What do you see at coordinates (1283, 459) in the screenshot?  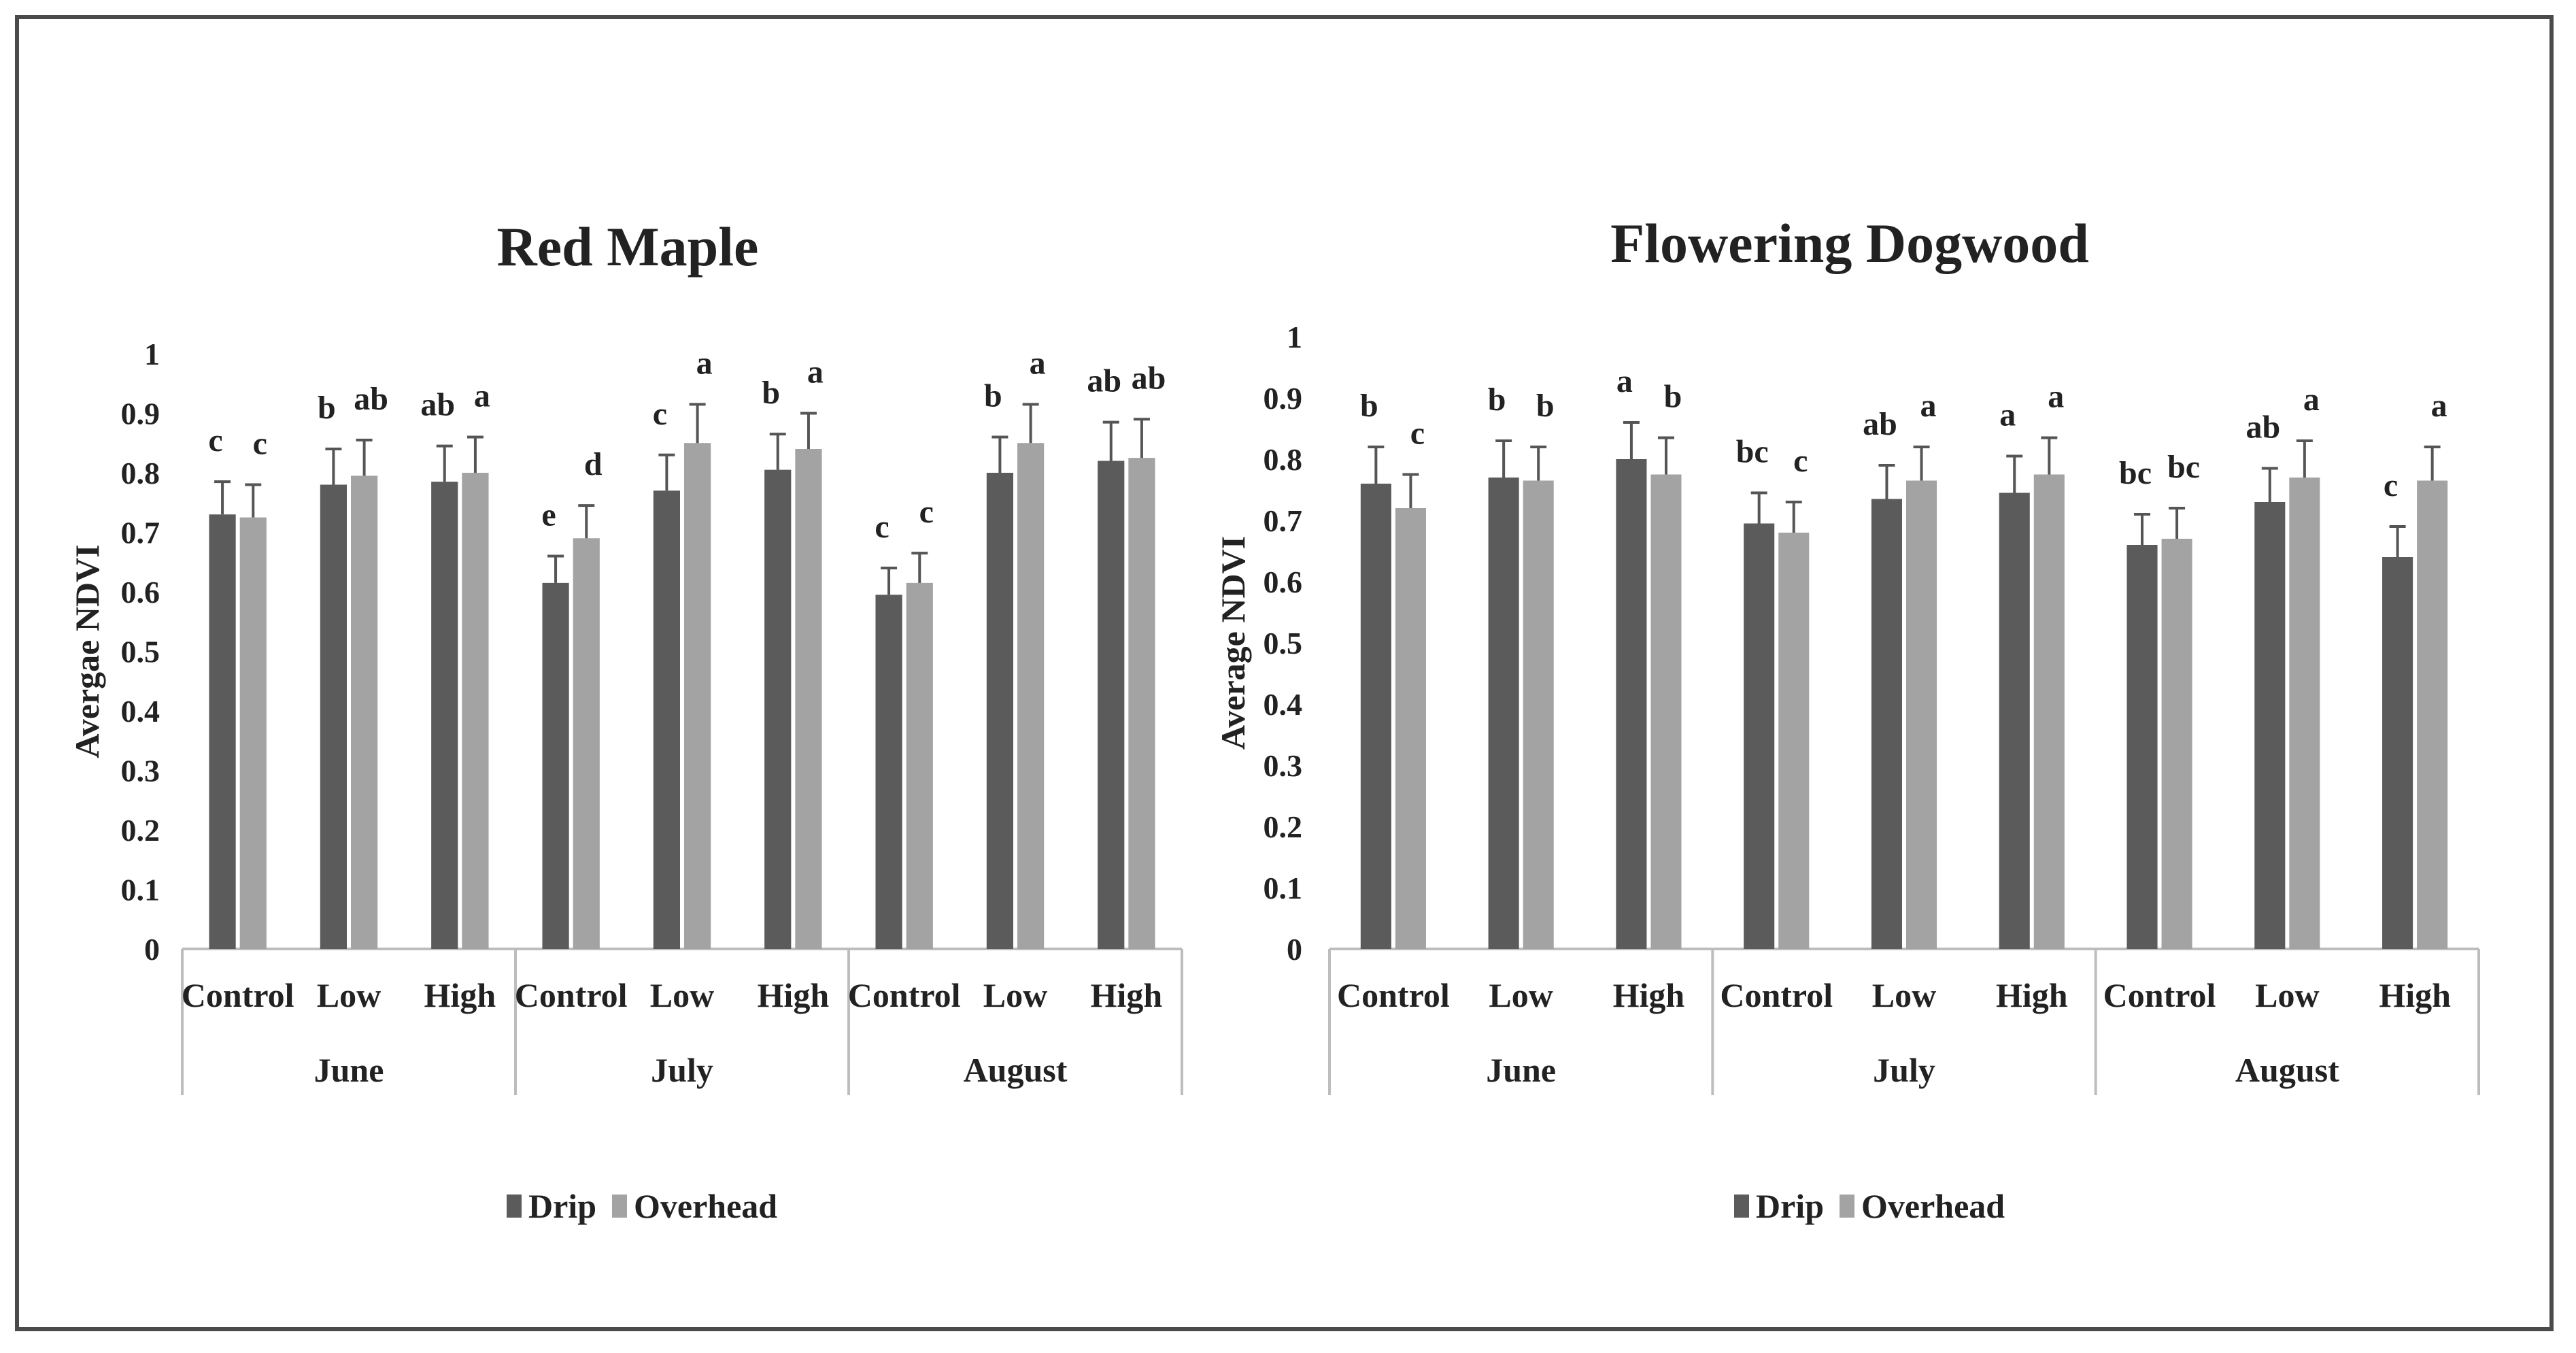 I see `y-tick-label: 0.8` at bounding box center [1283, 459].